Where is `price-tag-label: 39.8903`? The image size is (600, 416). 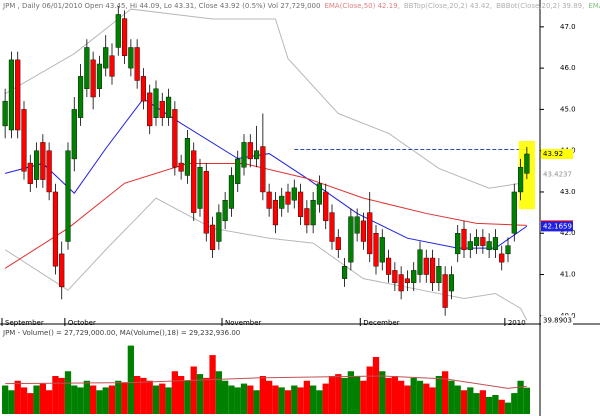
price-tag-label: 39.8903 is located at coordinates (557, 320).